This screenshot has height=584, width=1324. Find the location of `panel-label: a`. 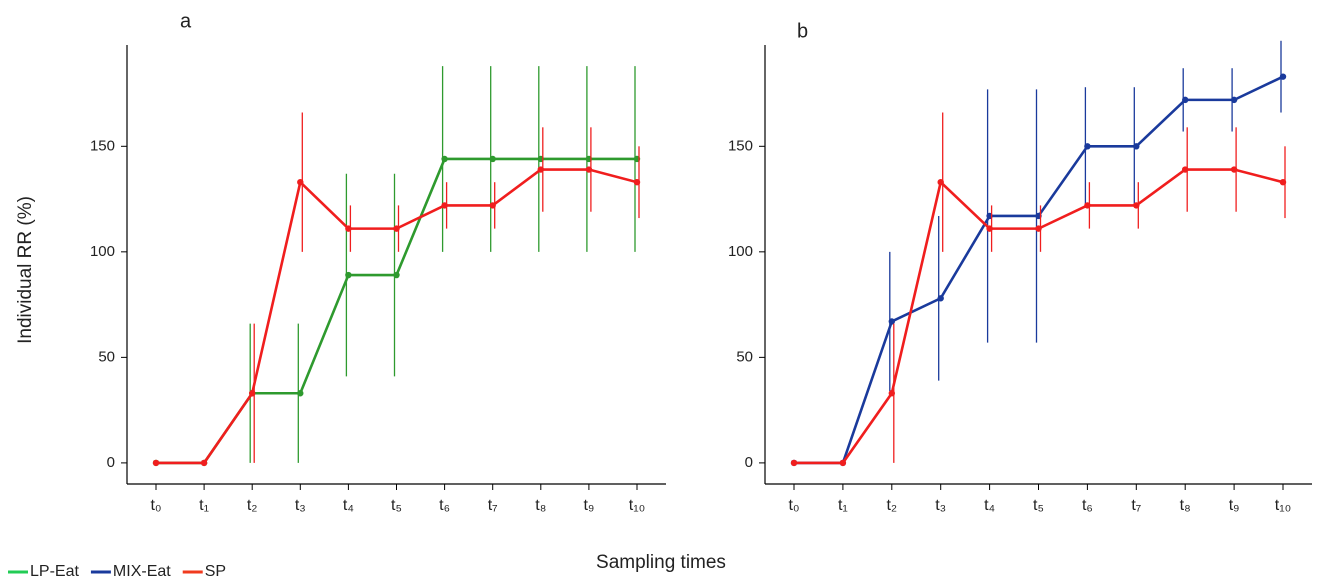

panel-label: a is located at coordinates (186, 21).